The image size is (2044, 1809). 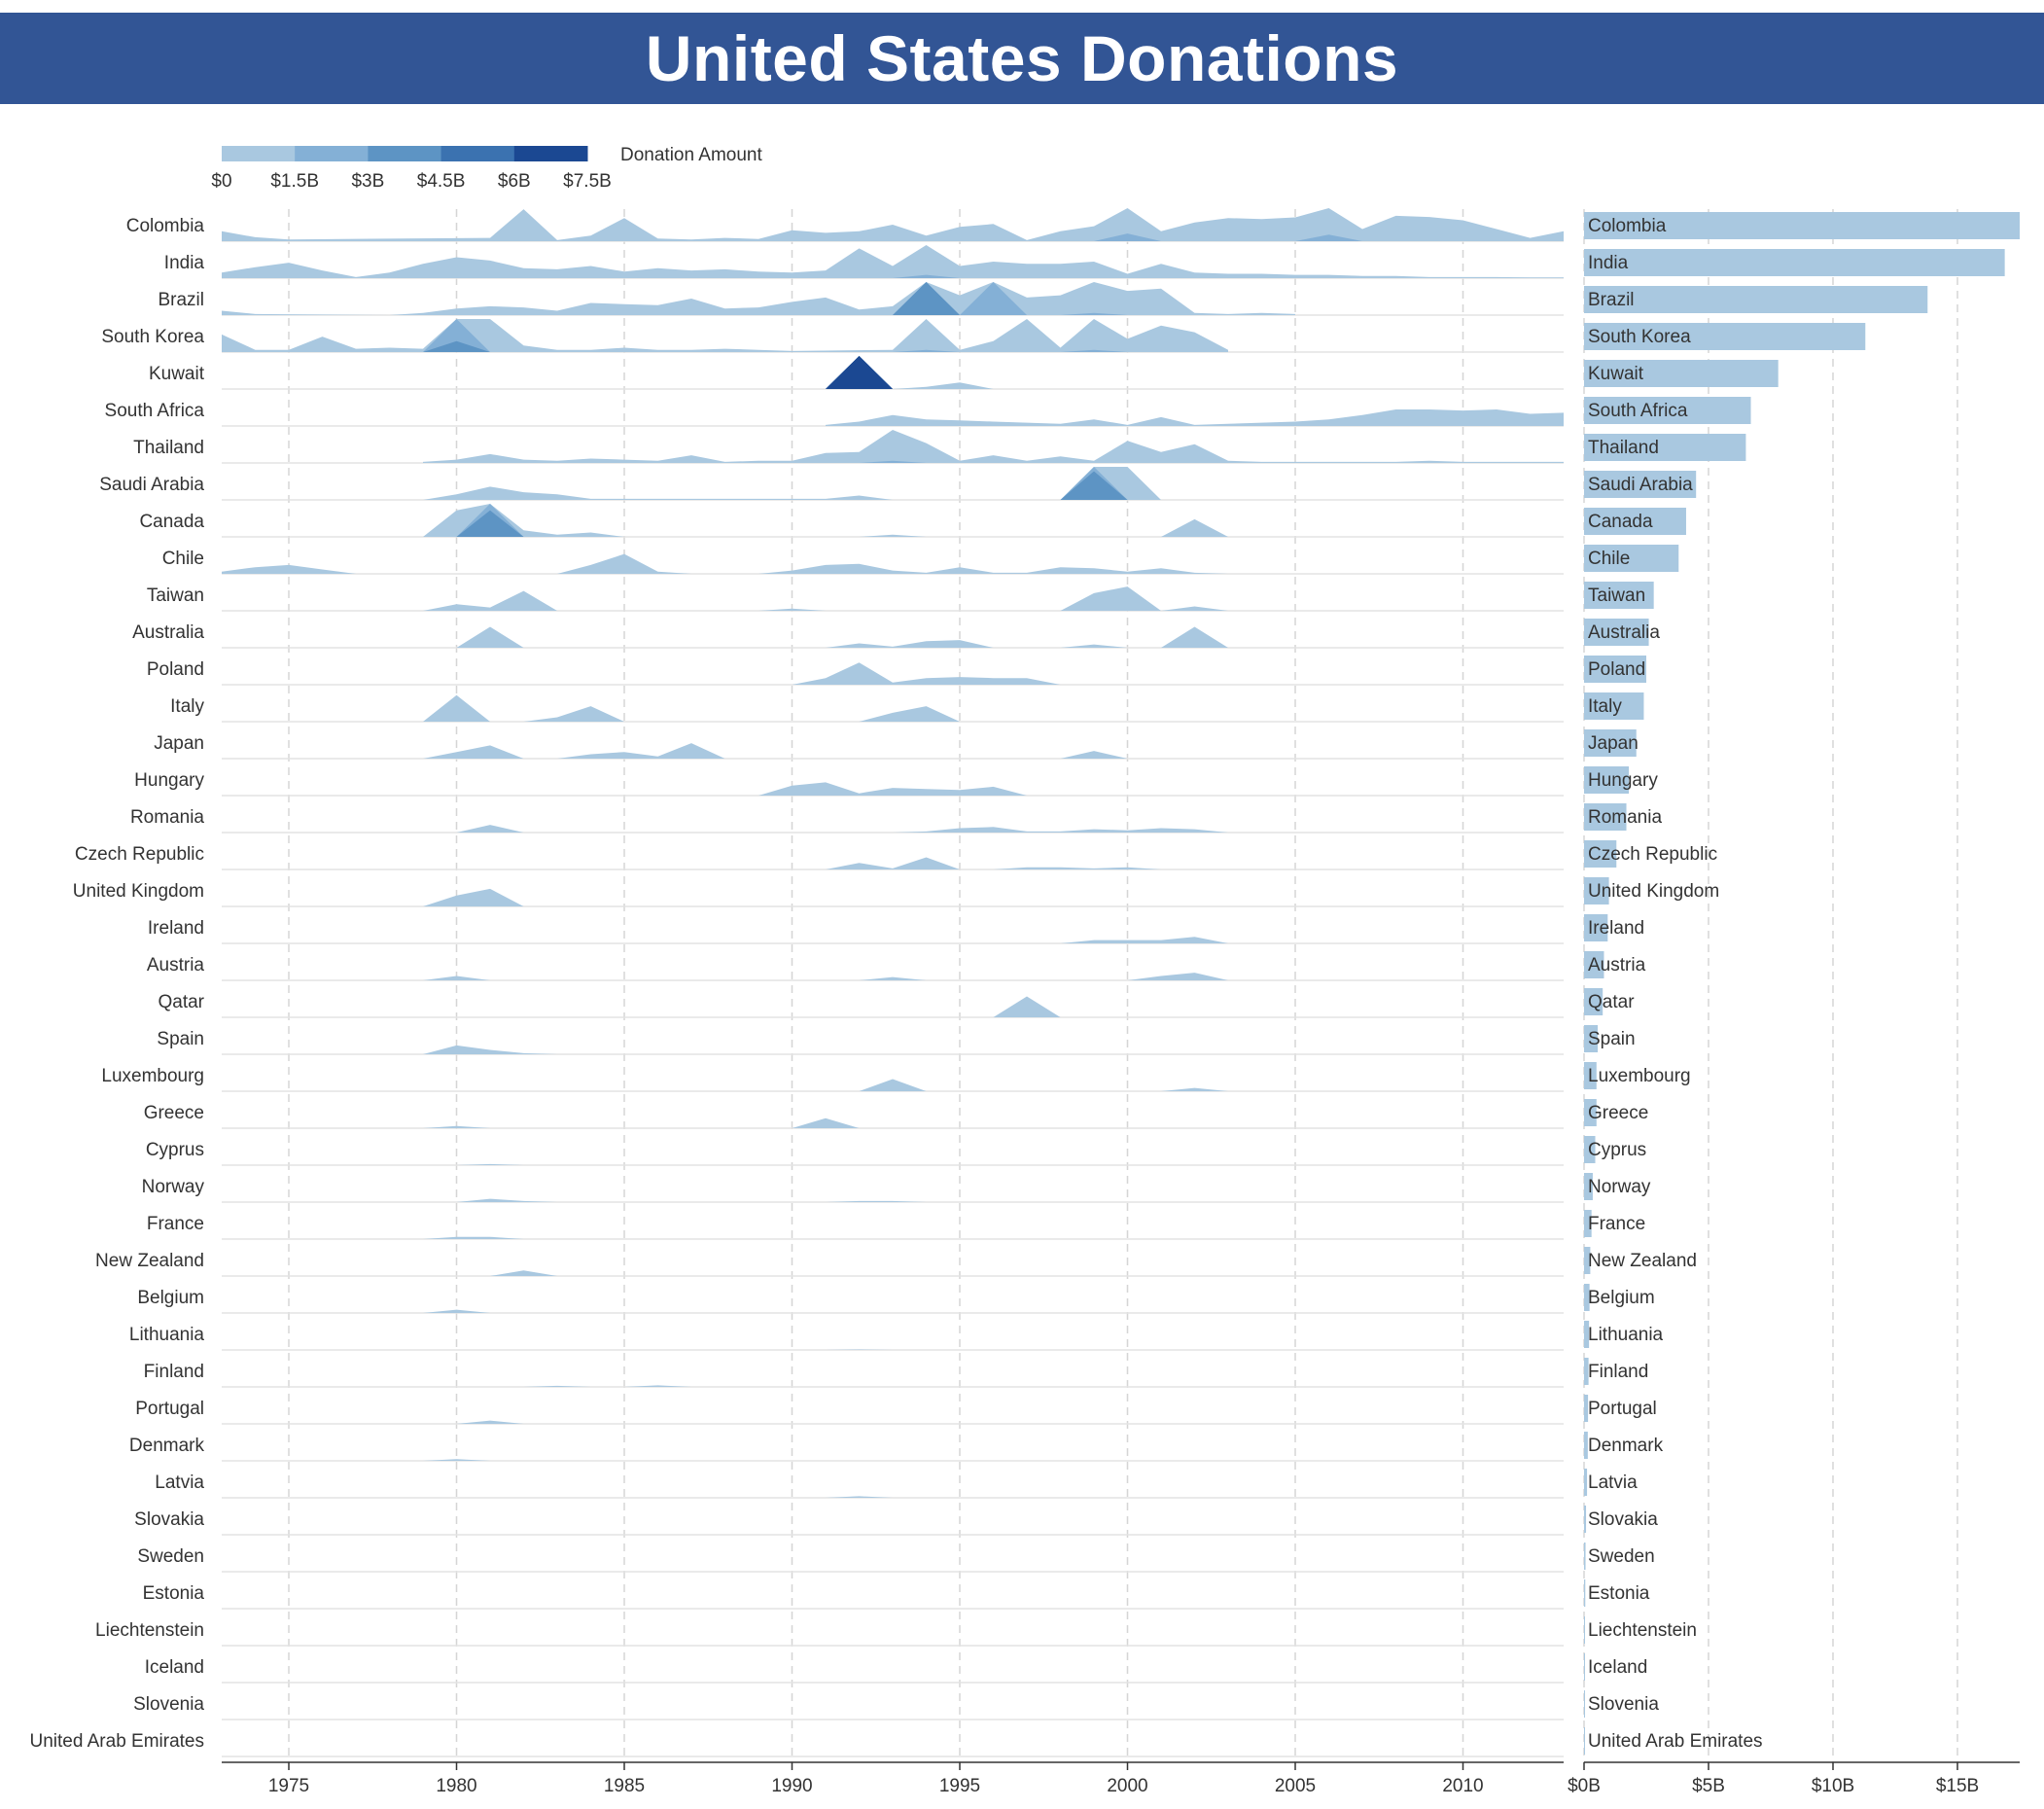 I want to click on x-tick-label: 1975, so click(x=289, y=1786).